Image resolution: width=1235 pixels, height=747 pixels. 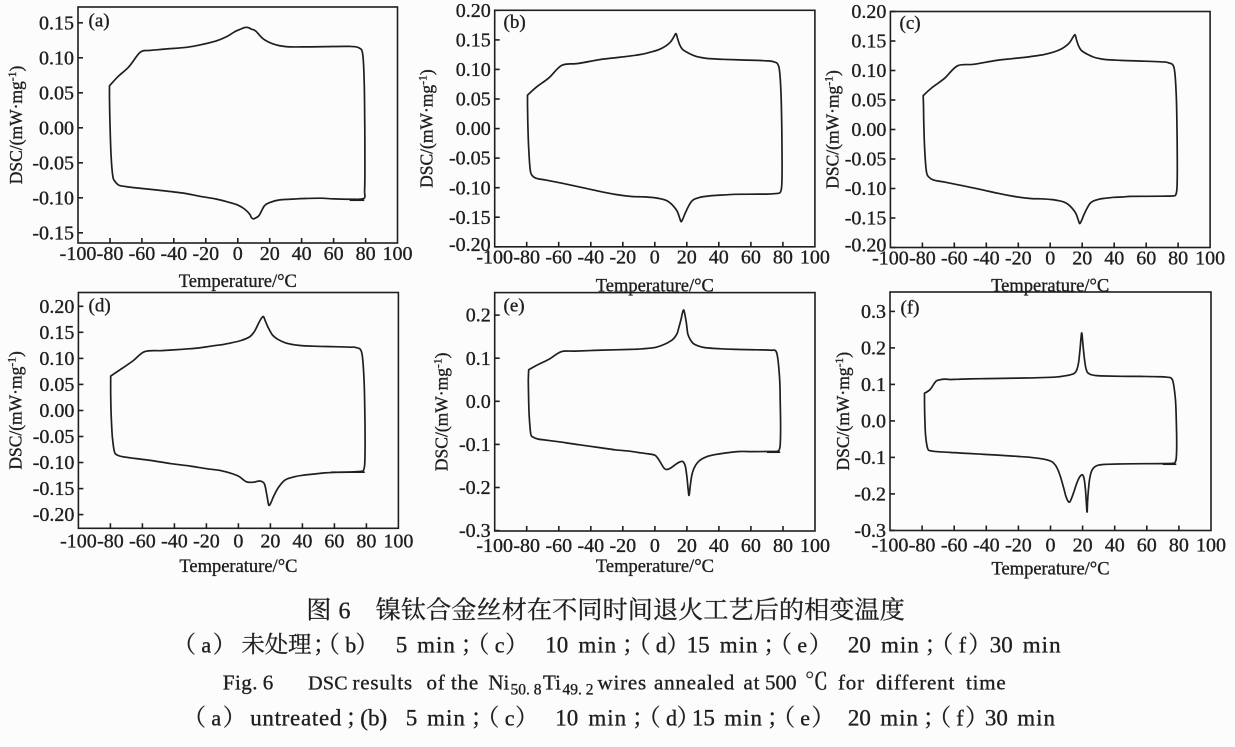 I want to click on svg-text: for, so click(x=851, y=683).